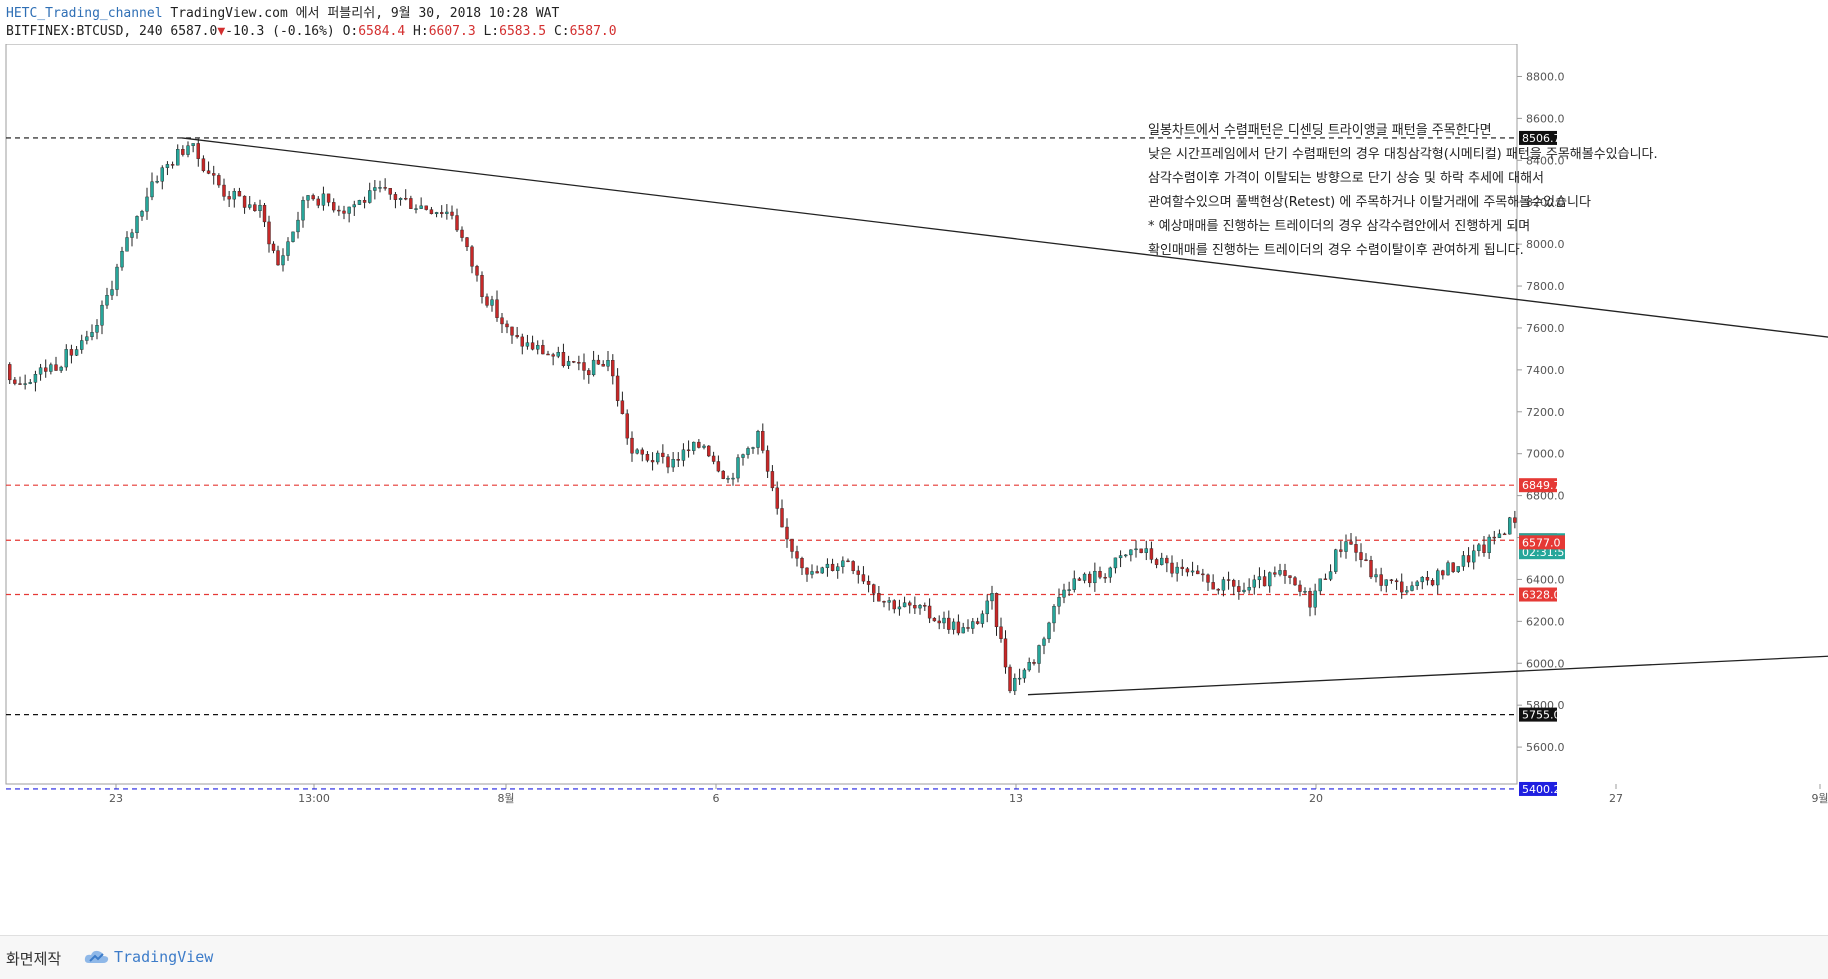 This screenshot has height=979, width=1828. I want to click on level-badge: 5400.2, so click(1540, 788).